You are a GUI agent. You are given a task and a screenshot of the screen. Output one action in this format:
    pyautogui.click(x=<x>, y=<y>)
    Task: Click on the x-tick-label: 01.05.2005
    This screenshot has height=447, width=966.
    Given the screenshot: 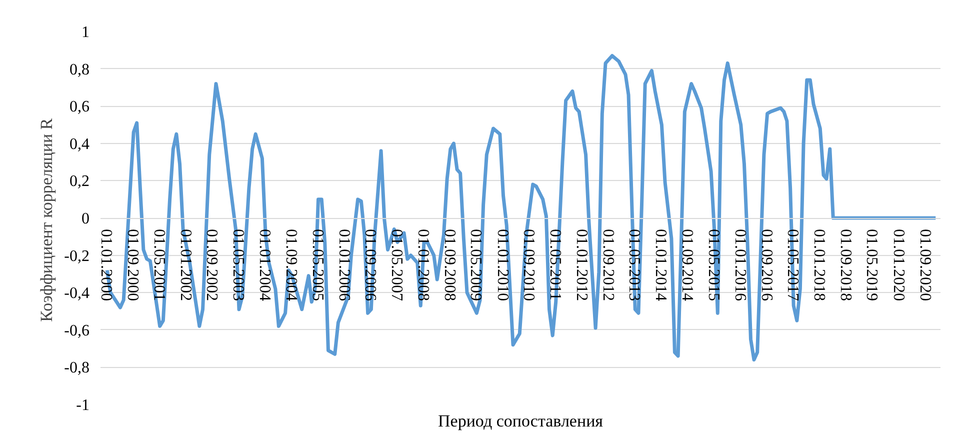 What is the action you would take?
    pyautogui.click(x=317, y=265)
    